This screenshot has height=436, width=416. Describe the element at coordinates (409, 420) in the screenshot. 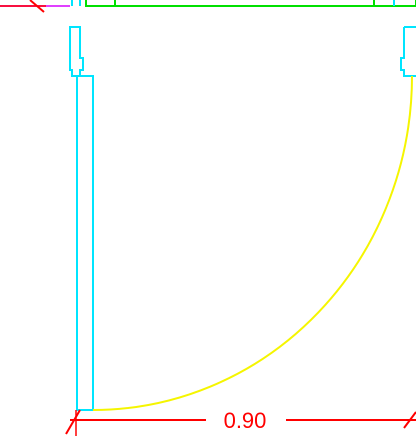

I see `dimension-tick-right` at that location.